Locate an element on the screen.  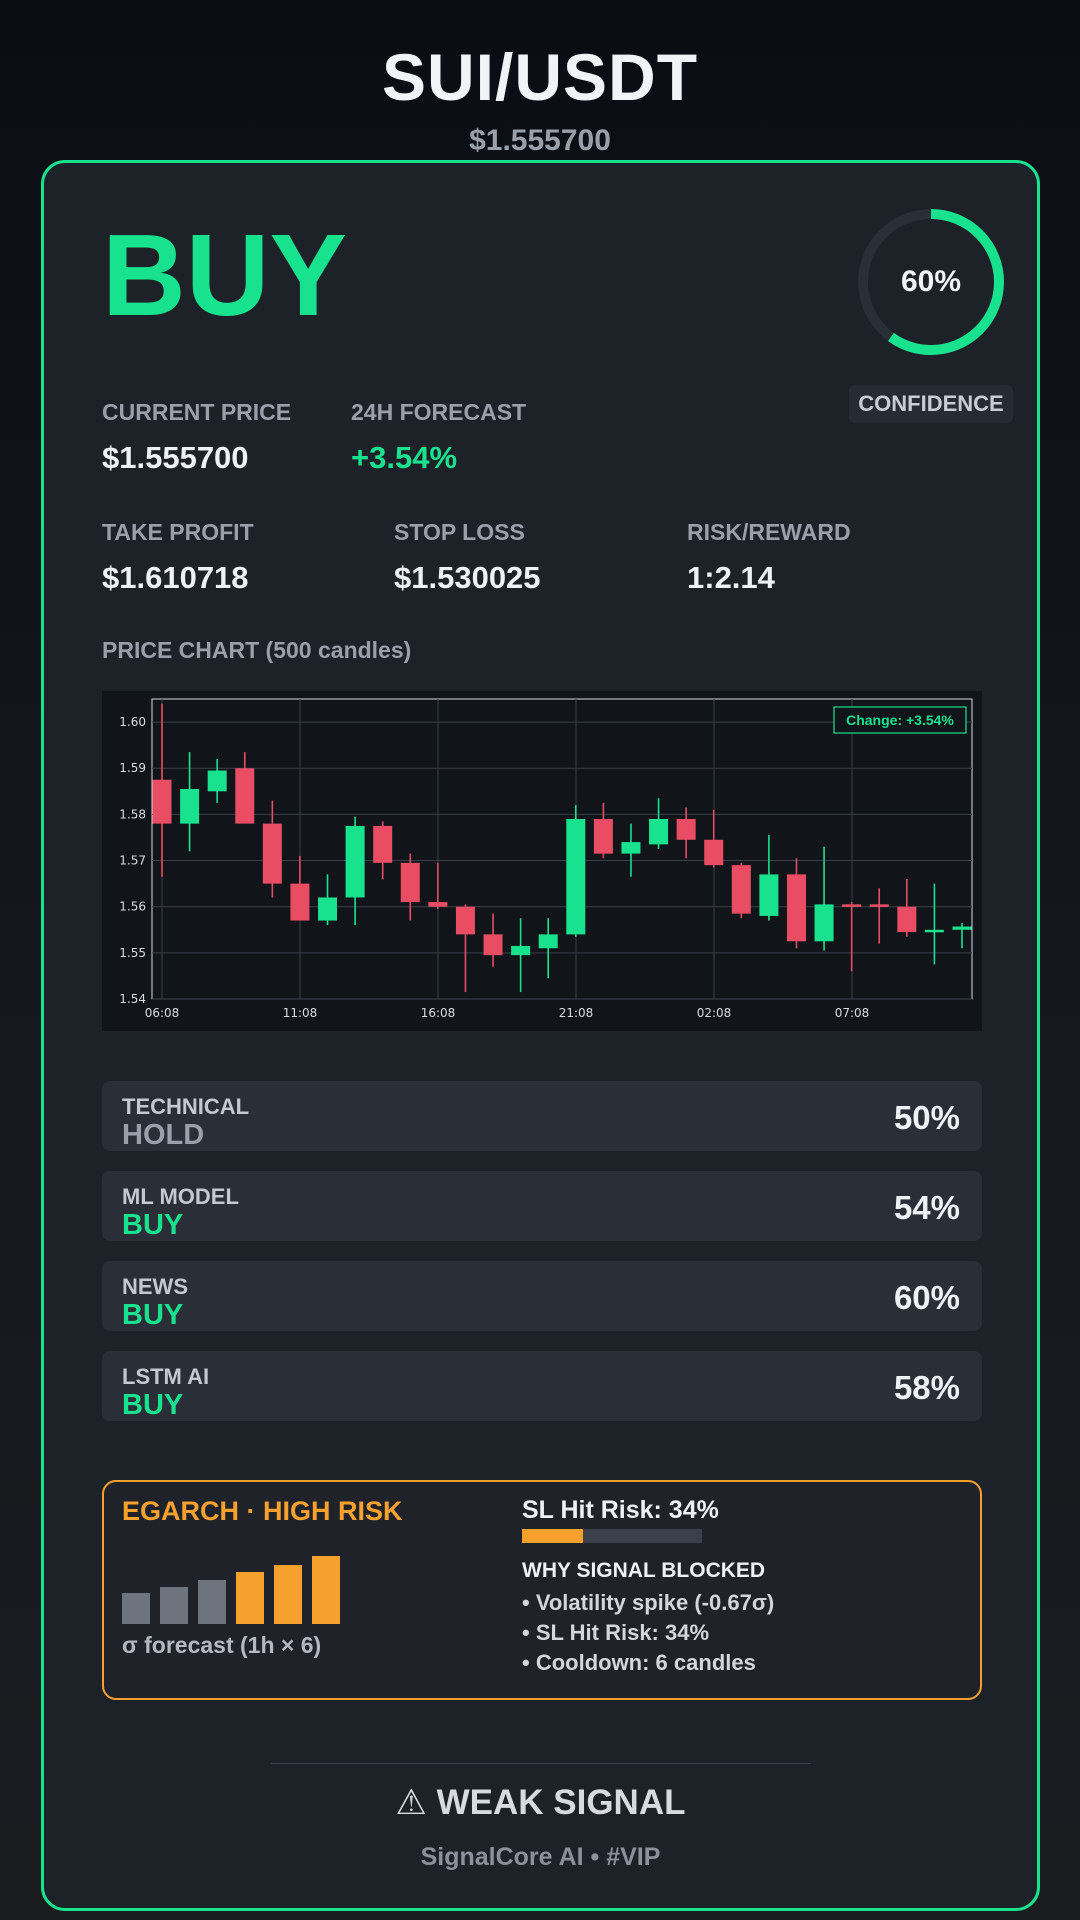
y-tick-label: 1.54 is located at coordinates (132, 999).